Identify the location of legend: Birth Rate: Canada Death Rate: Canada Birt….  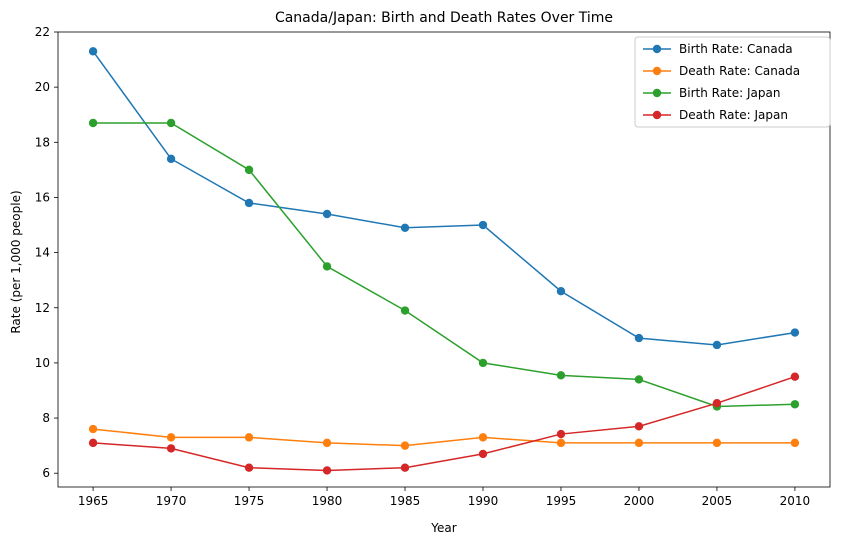
(732, 82).